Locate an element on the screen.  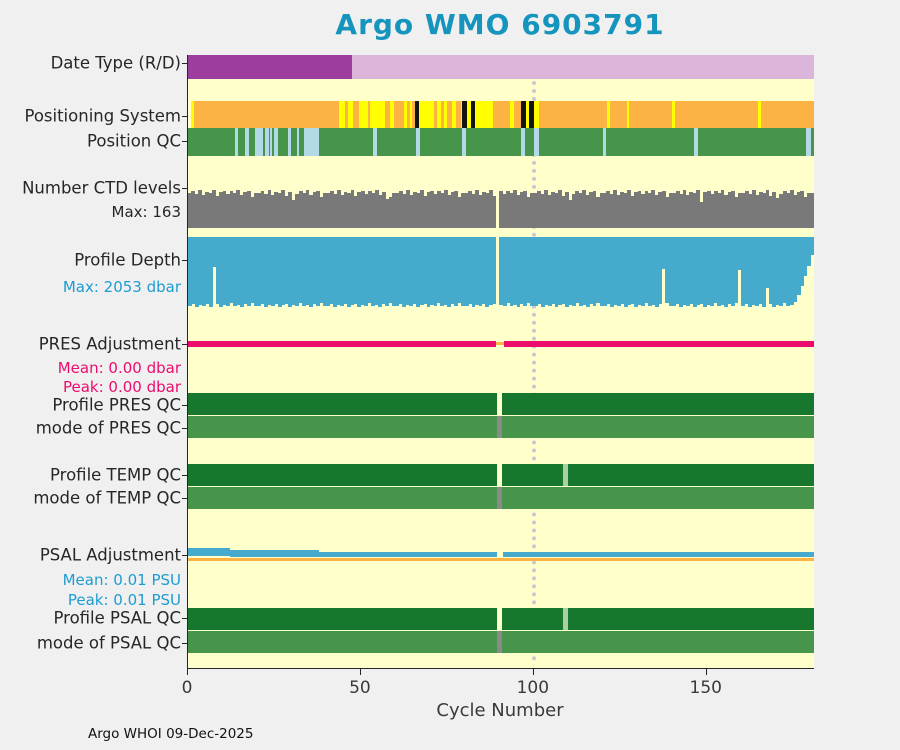
page-title: Argo WMO 6903791 is located at coordinates (500, 24).